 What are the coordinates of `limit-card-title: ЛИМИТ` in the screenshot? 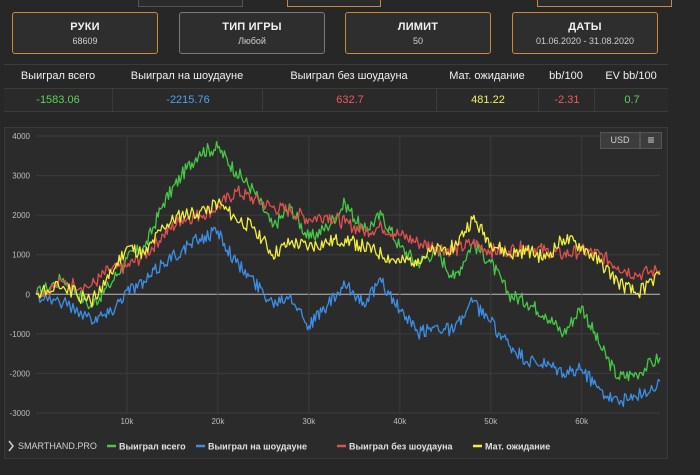 It's located at (418, 27).